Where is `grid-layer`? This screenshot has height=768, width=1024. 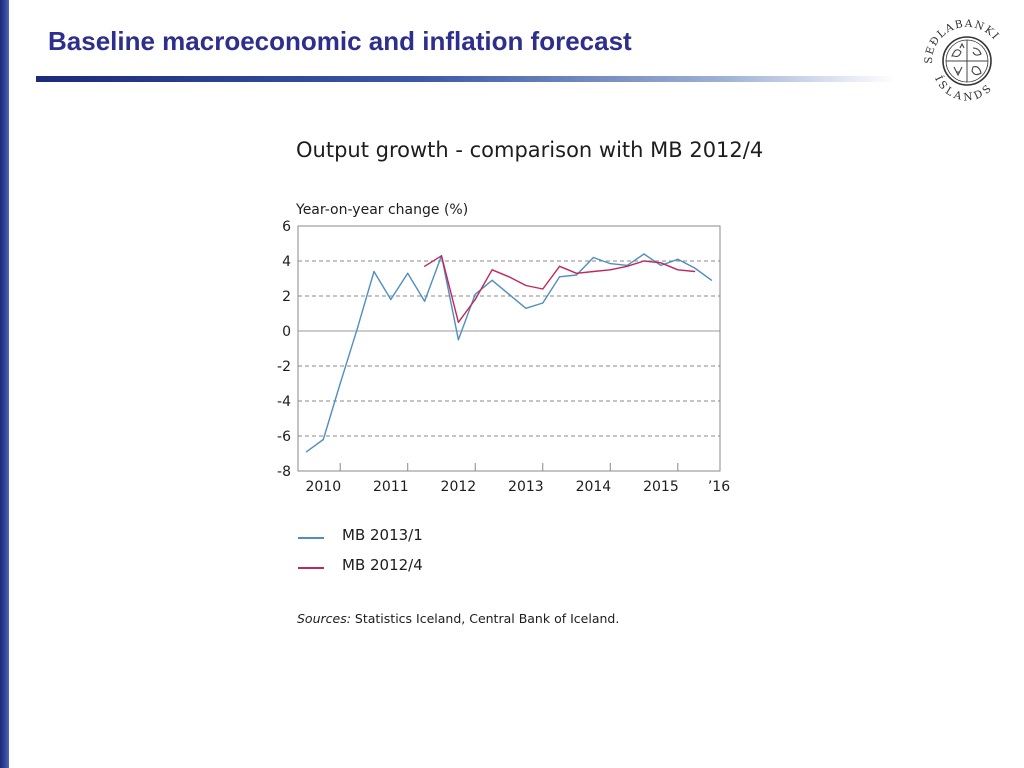
grid-layer is located at coordinates (509, 348).